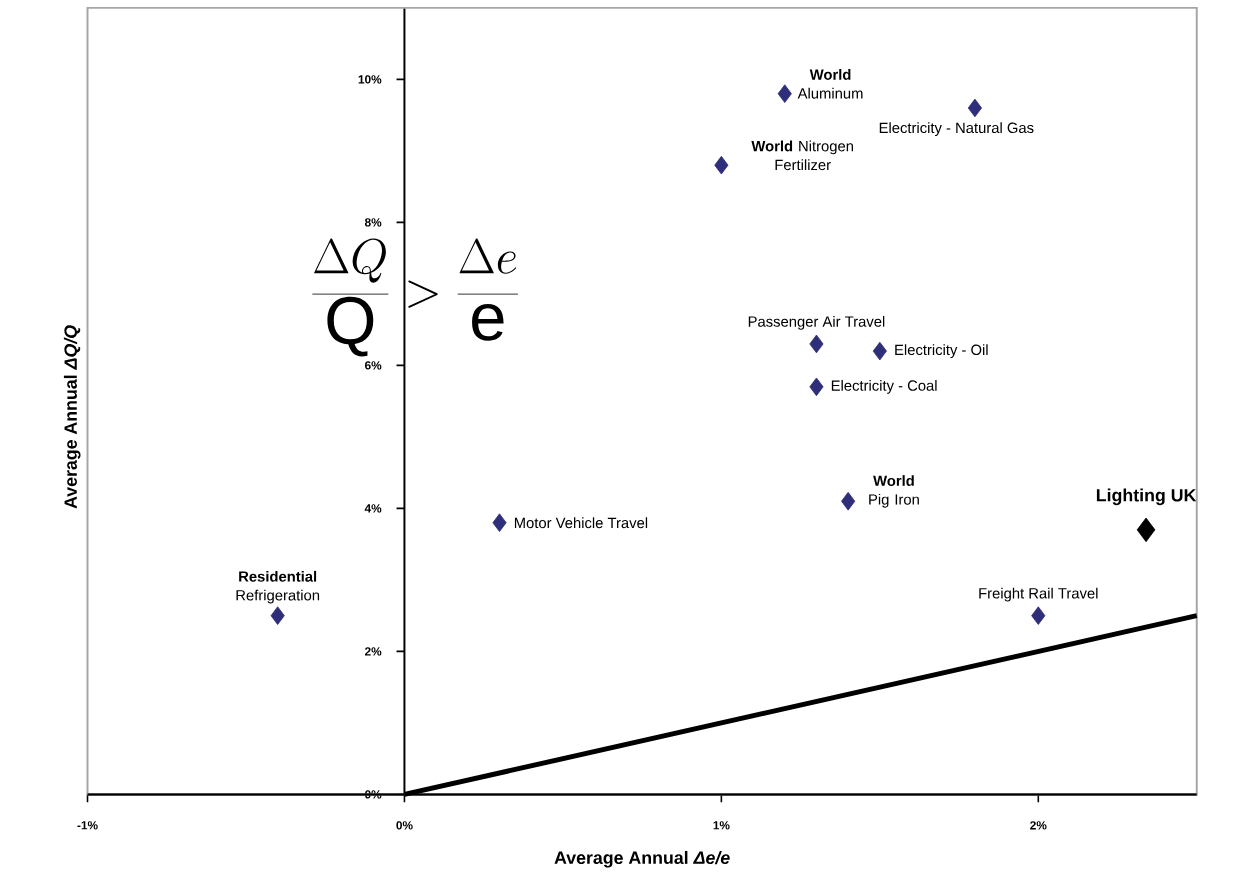 This screenshot has width=1253, height=874. What do you see at coordinates (956, 129) in the screenshot?
I see `annotation: Electricity - Natural Gas` at bounding box center [956, 129].